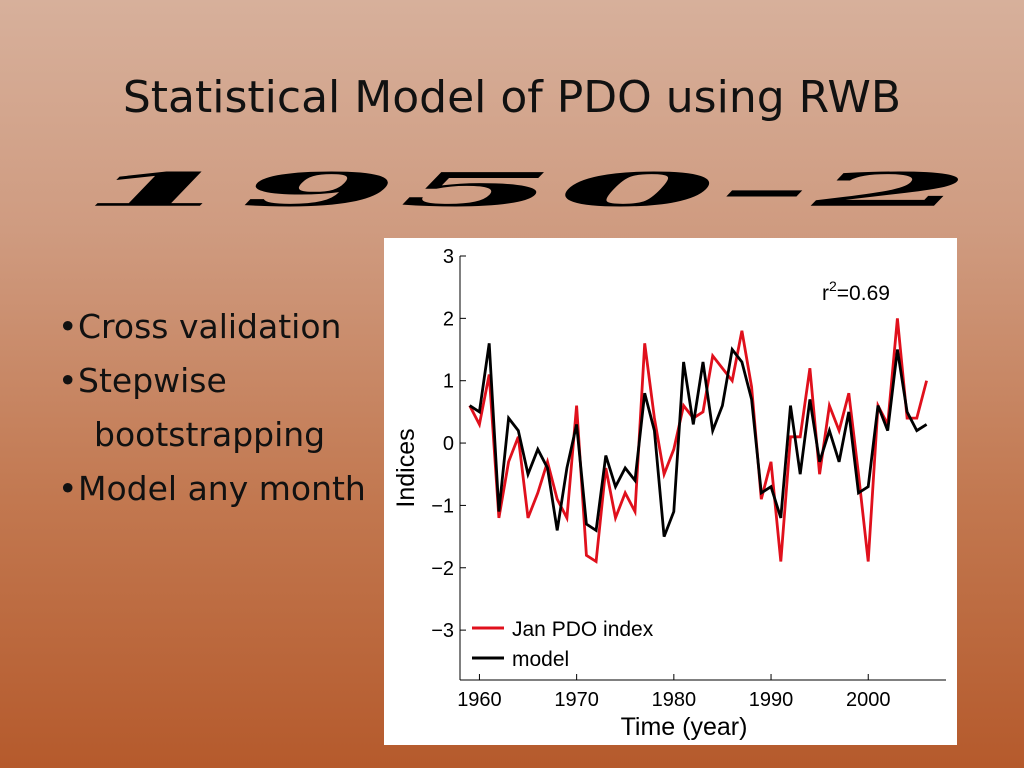 The height and width of the screenshot is (768, 1024). What do you see at coordinates (576, 700) in the screenshot?
I see `x-tick-label: 1970` at bounding box center [576, 700].